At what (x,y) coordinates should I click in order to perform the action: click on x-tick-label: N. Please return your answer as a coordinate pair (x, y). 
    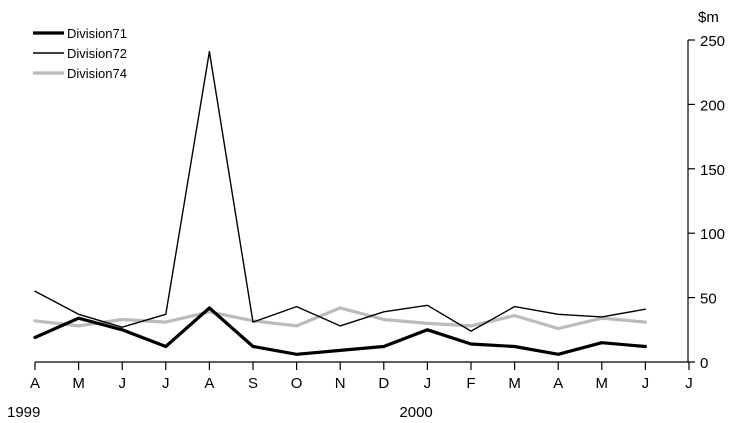
    Looking at the image, I should click on (340, 383).